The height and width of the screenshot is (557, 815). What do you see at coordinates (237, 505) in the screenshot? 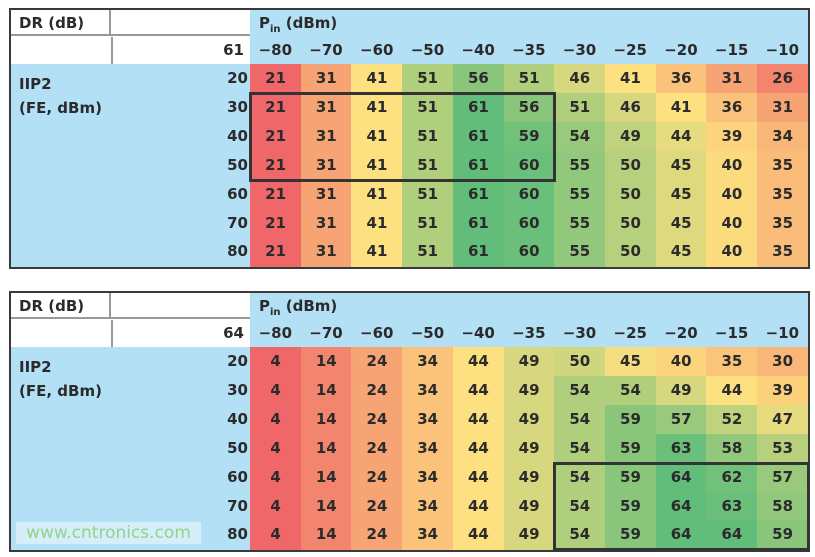
I see `row-header: 70` at bounding box center [237, 505].